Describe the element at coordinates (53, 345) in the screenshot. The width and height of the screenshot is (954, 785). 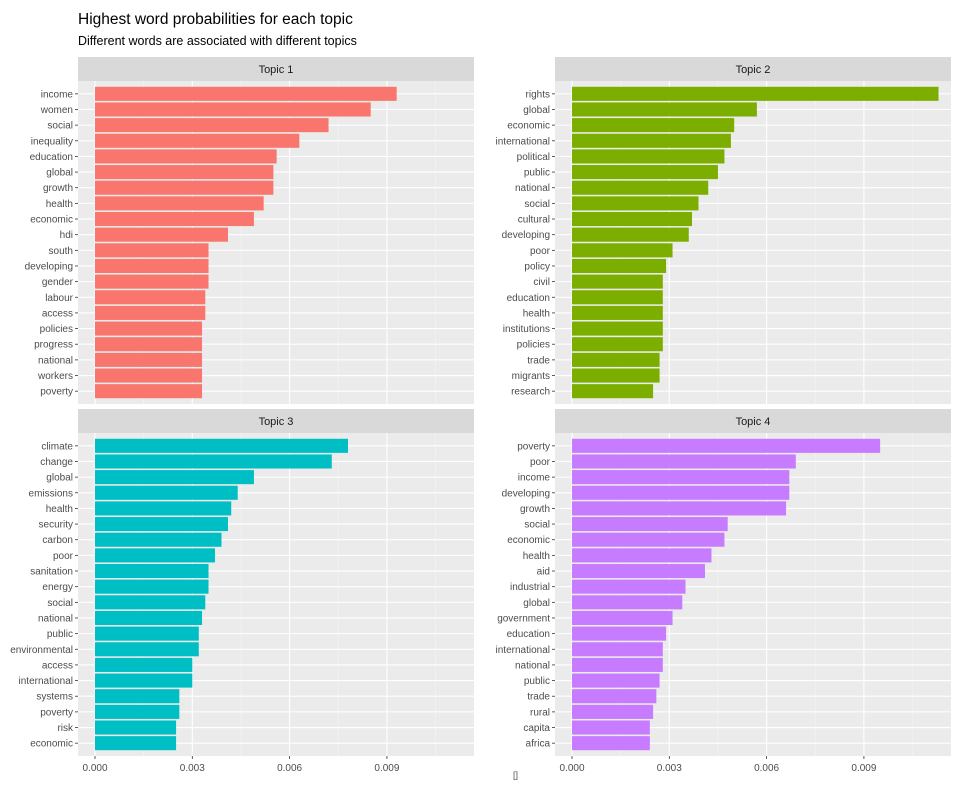
I see `y-tick-label: progress` at that location.